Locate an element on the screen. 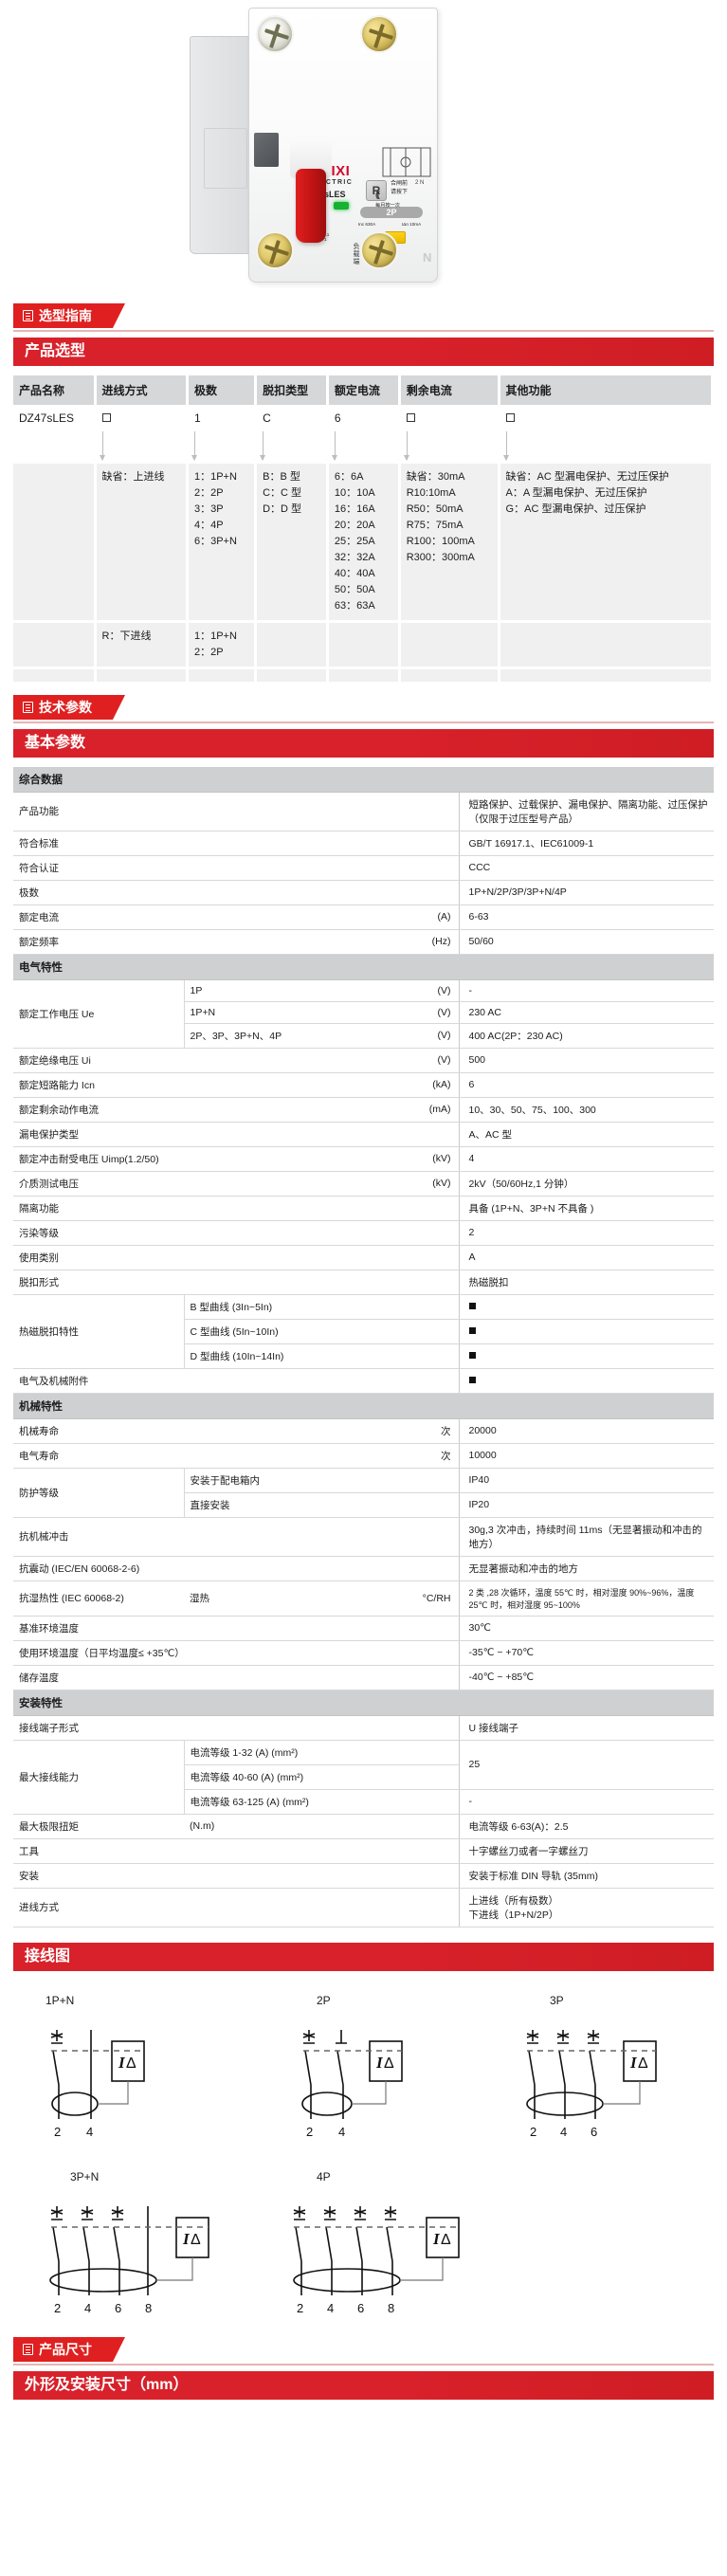 This screenshot has width=727, height=2576. wiring-cell-empty is located at coordinates (609, 2244).